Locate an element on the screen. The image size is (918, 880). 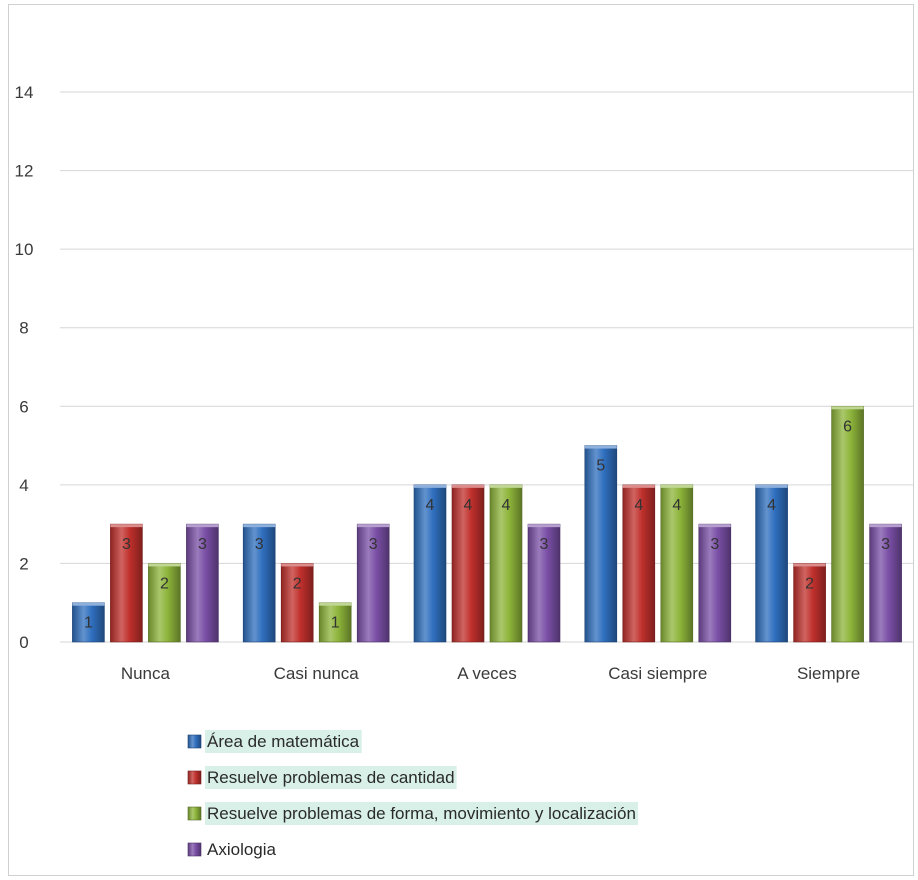
legend-label: Área de matemática is located at coordinates (283, 741).